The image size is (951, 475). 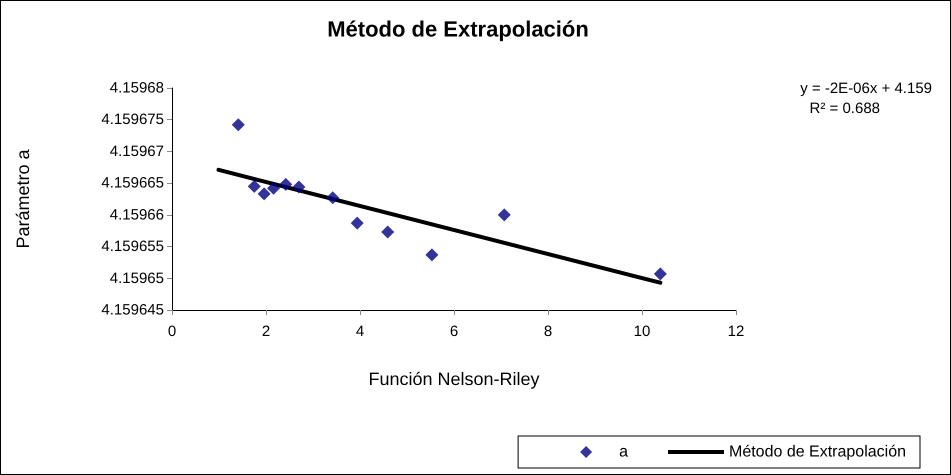 I want to click on x-tick-label: 10, so click(x=642, y=331).